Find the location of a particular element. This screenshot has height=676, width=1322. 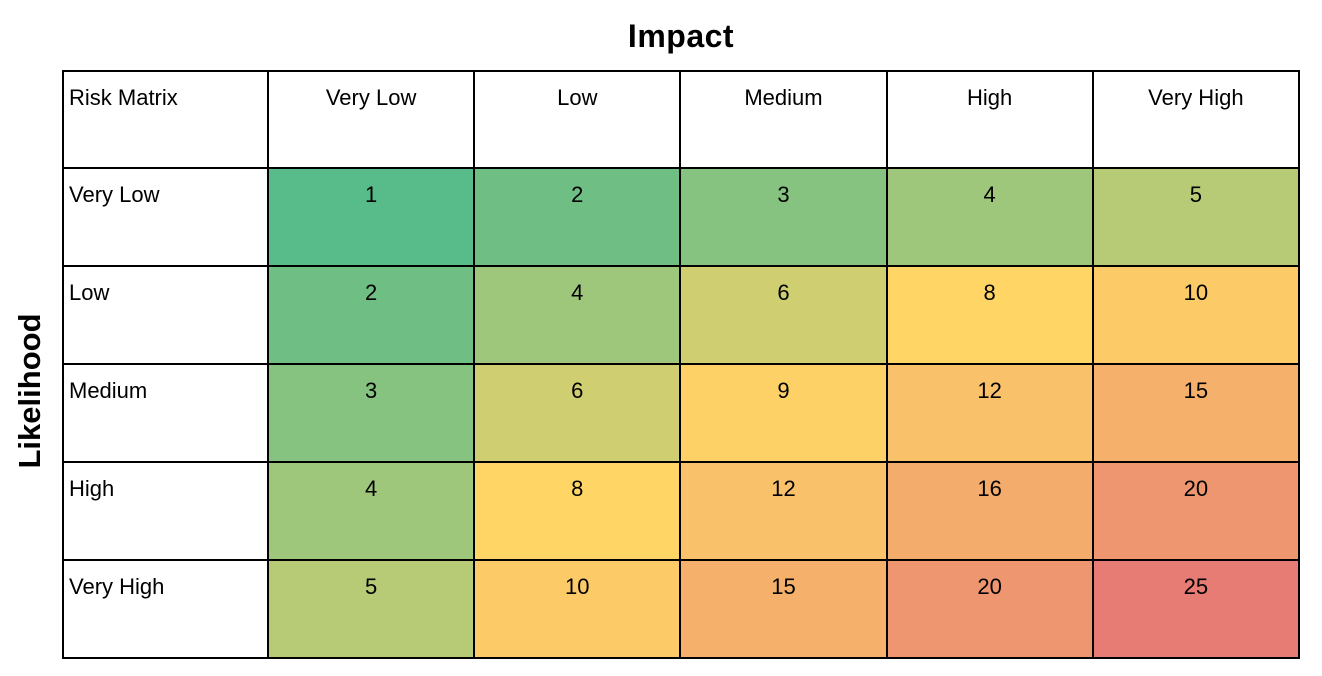

matrix-cell: 25 is located at coordinates (1196, 609).